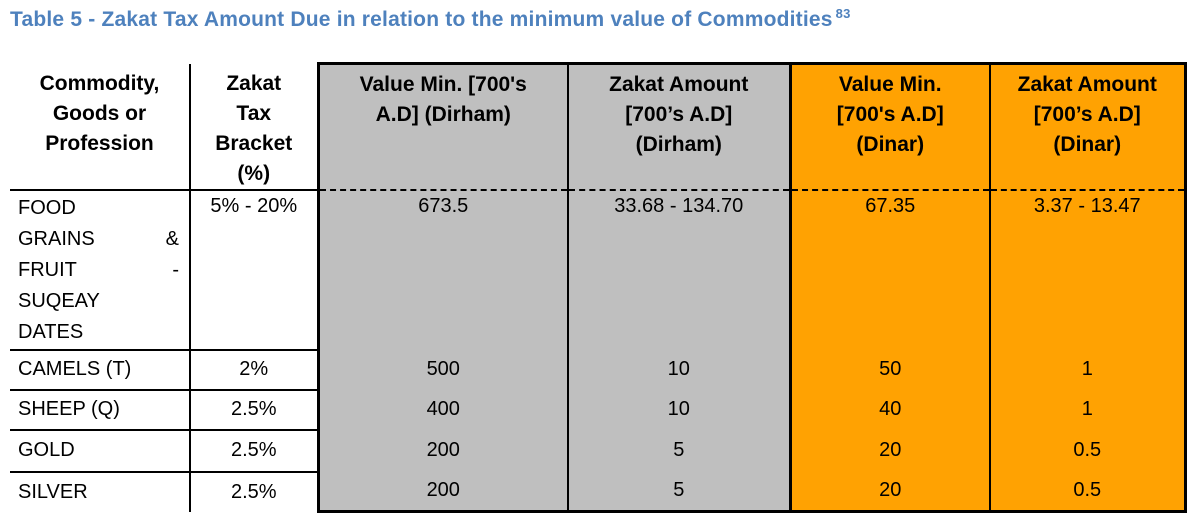  I want to click on cell-commodity: CAMELS (T), so click(100, 370).